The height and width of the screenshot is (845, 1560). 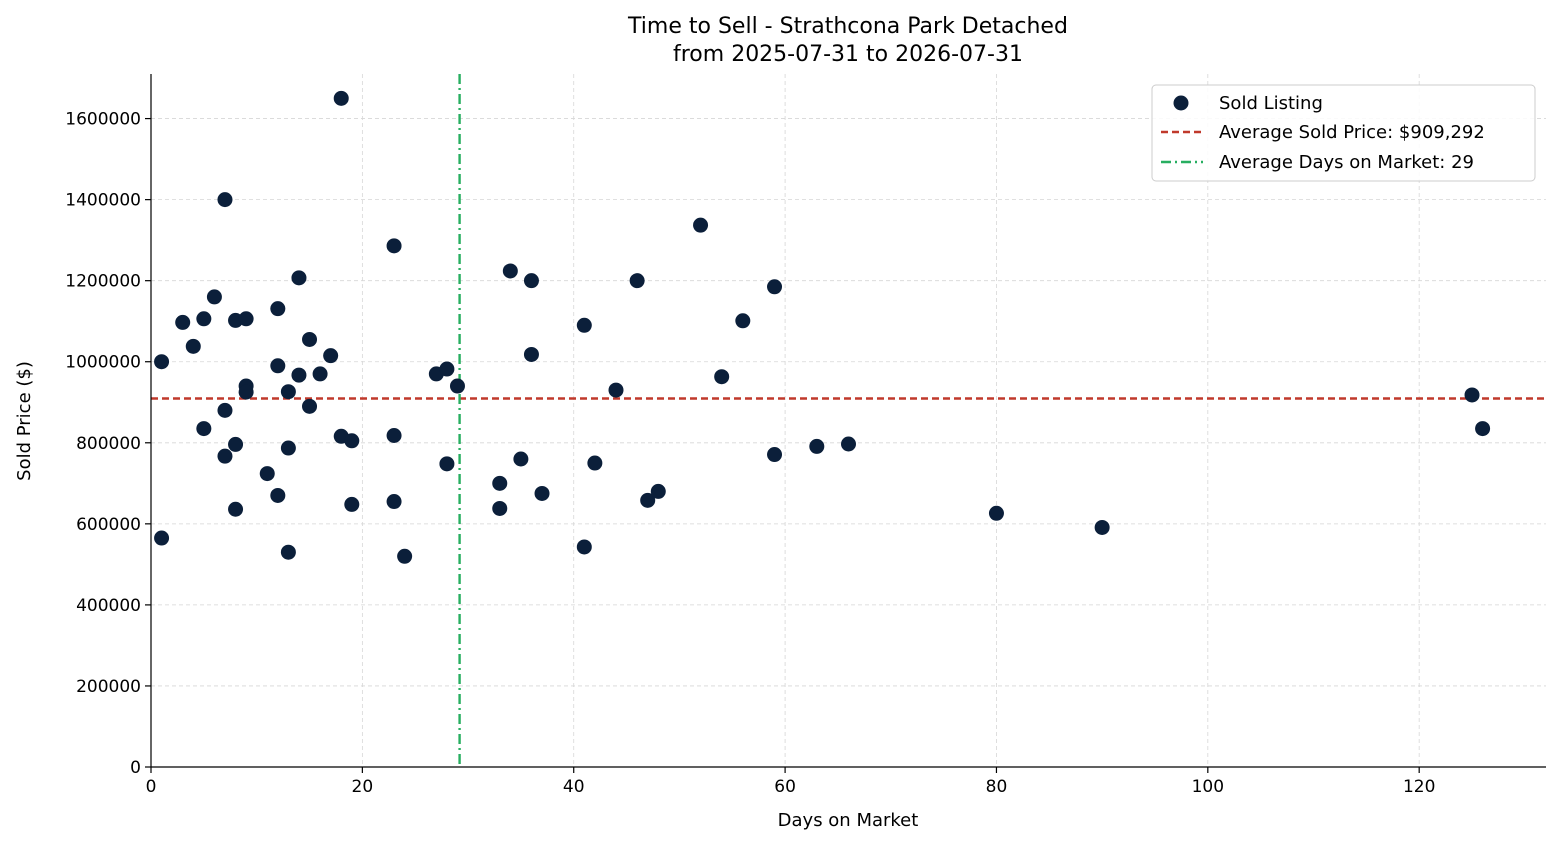 What do you see at coordinates (108, 525) in the screenshot?
I see `y-tick-label: 600000` at bounding box center [108, 525].